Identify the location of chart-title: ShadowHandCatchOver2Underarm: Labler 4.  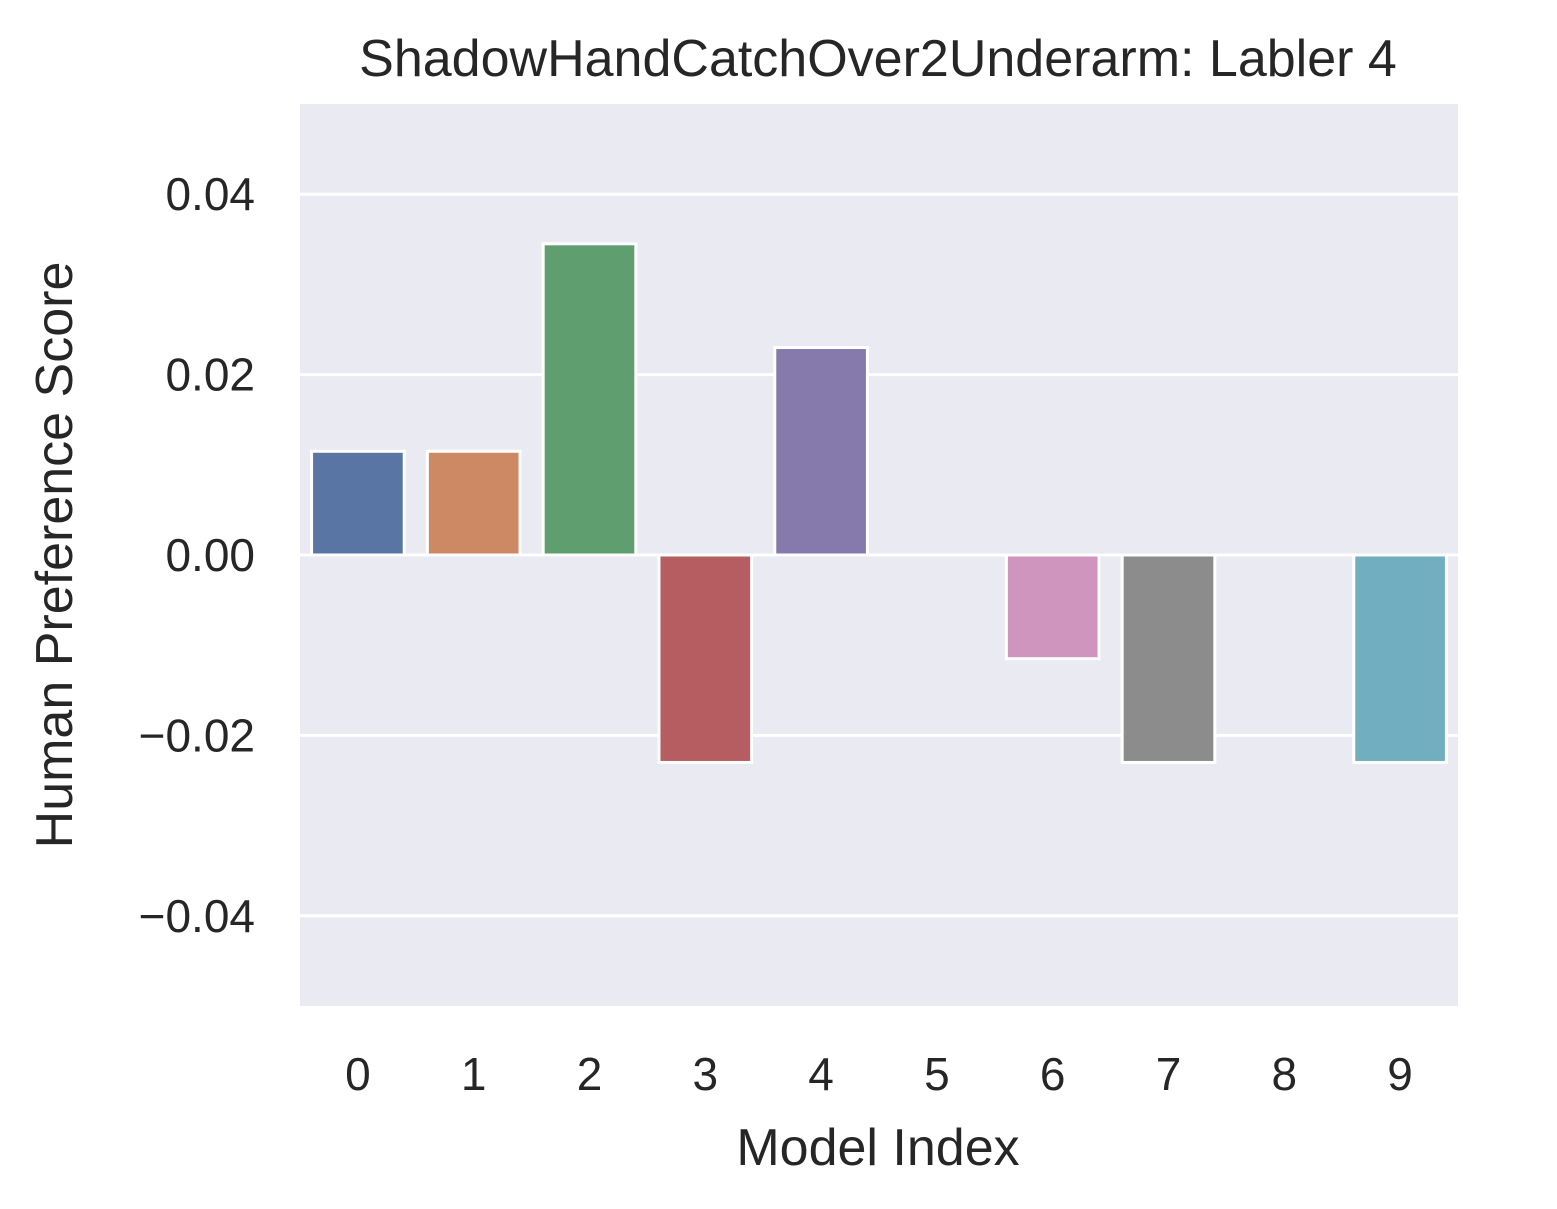
(878, 59).